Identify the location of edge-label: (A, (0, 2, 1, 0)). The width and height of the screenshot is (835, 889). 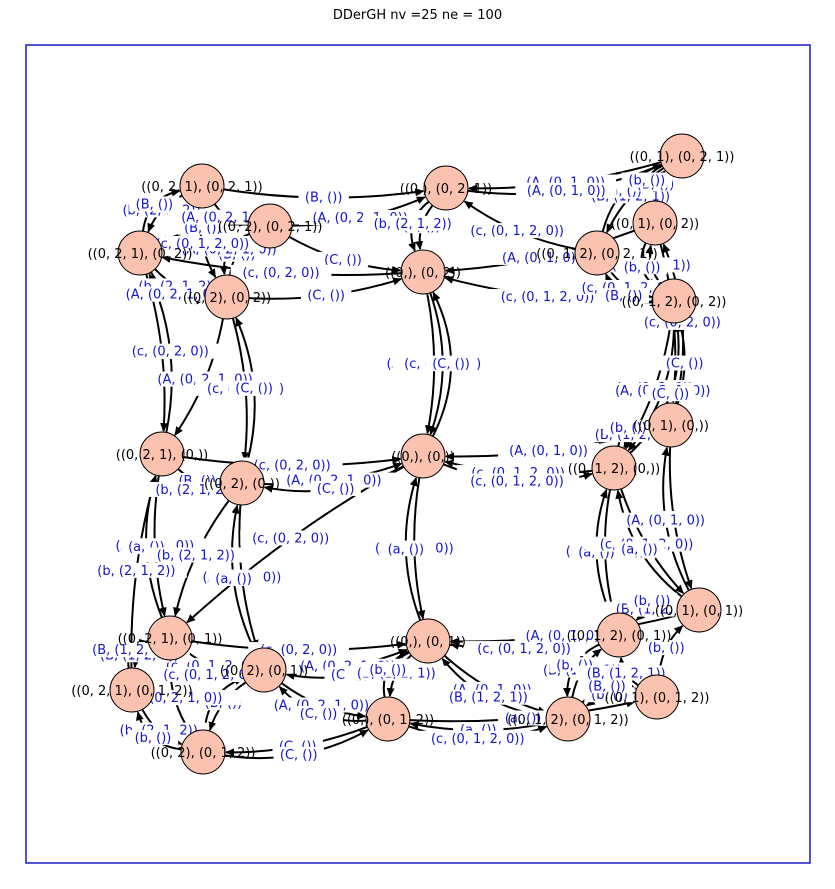
(173, 295).